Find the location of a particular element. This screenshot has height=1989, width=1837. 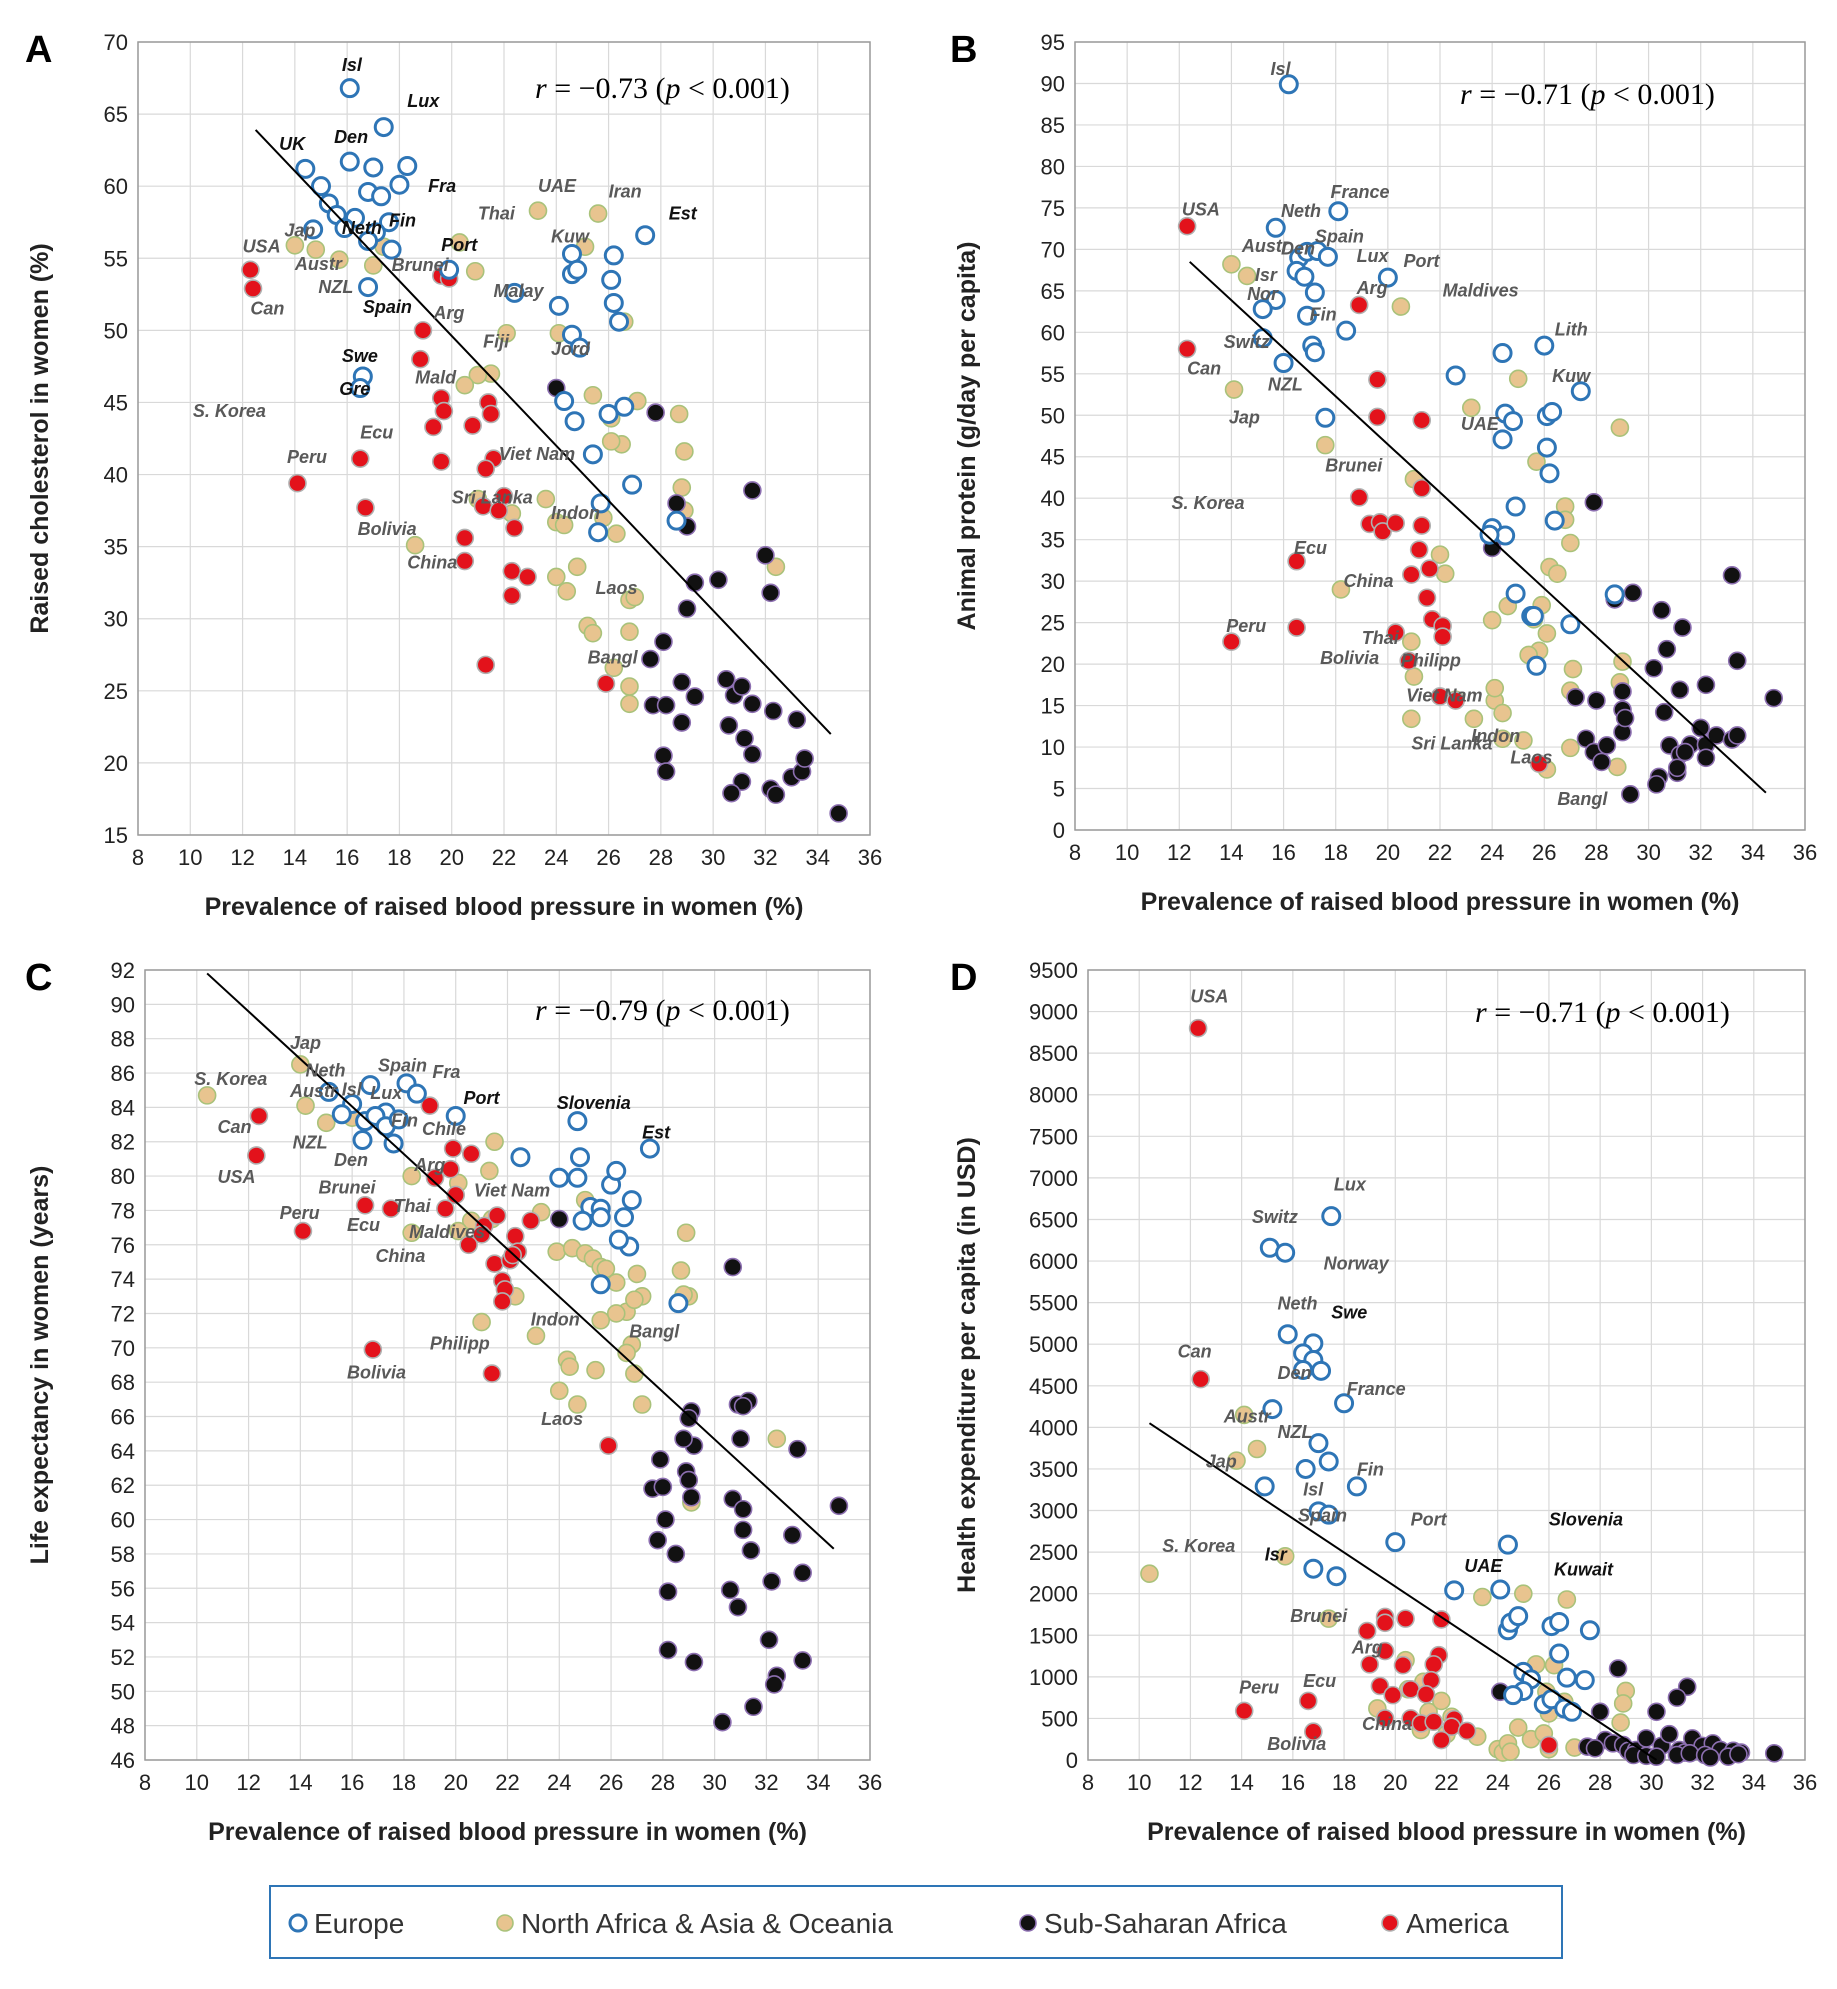

country-label: Ecu is located at coordinates (1310, 548).